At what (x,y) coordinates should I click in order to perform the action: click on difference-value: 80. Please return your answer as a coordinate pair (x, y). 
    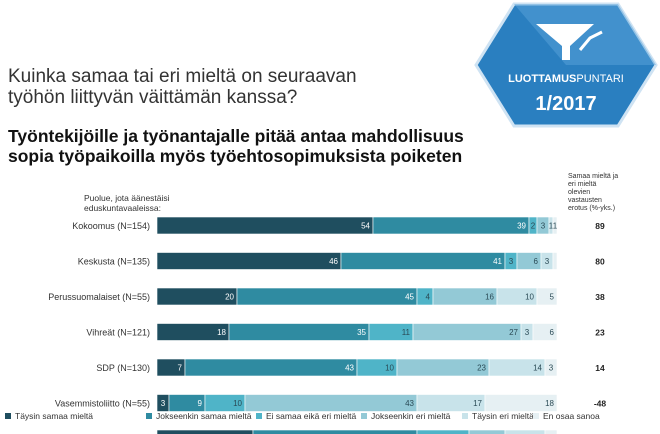
    Looking at the image, I should click on (600, 262).